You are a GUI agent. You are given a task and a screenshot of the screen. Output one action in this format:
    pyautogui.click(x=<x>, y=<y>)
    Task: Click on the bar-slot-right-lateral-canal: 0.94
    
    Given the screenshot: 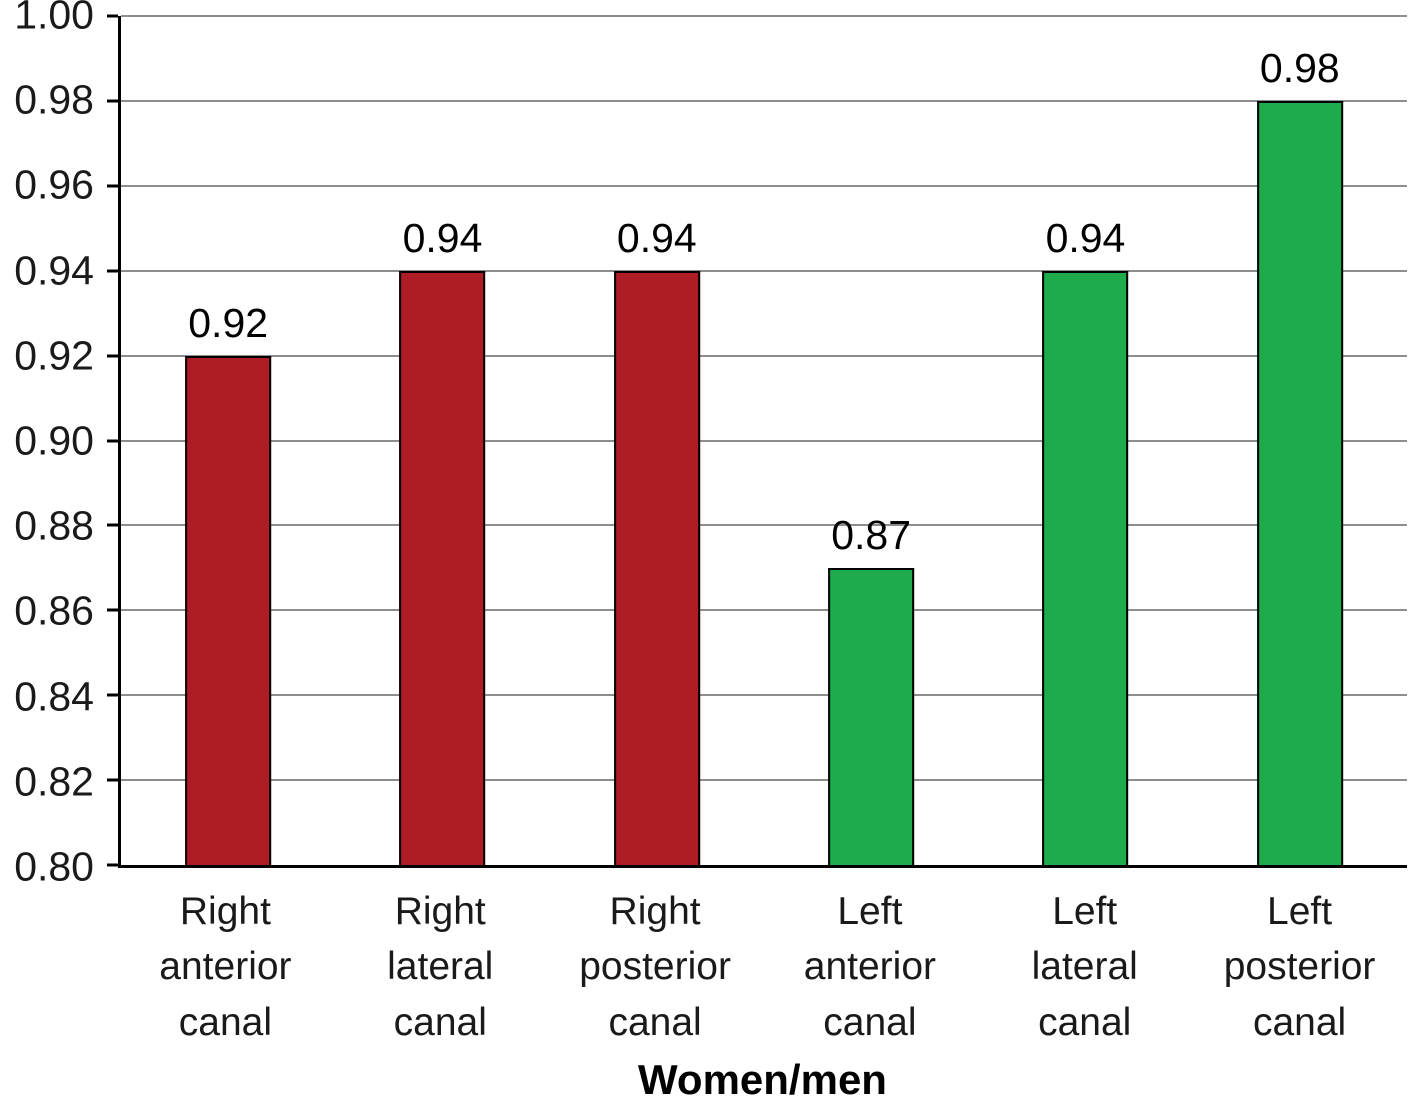 What is the action you would take?
    pyautogui.click(x=442, y=440)
    